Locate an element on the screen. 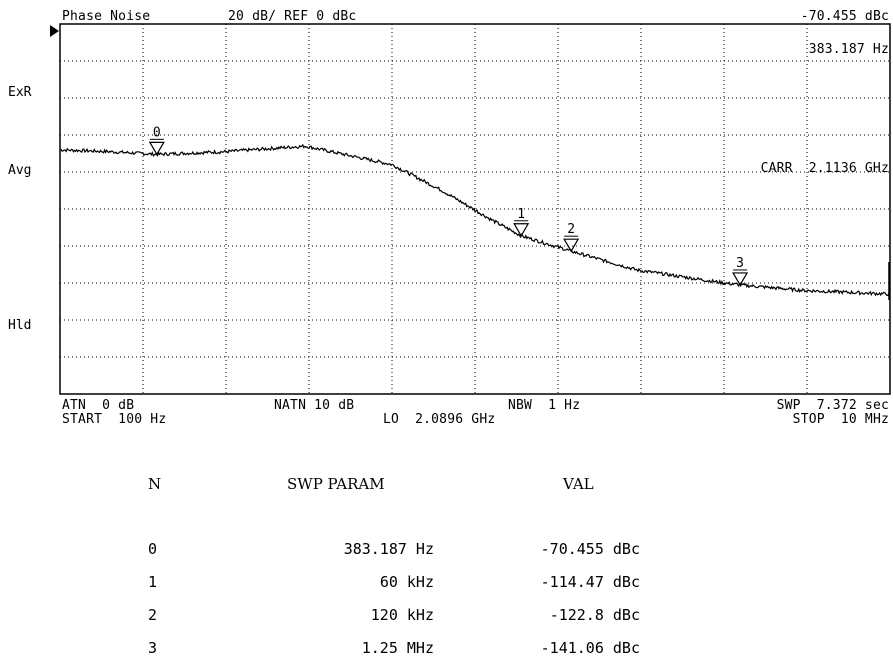 Image resolution: width=893 pixels, height=671 pixels. start-freq-label: START 100 Hz is located at coordinates (114, 419).